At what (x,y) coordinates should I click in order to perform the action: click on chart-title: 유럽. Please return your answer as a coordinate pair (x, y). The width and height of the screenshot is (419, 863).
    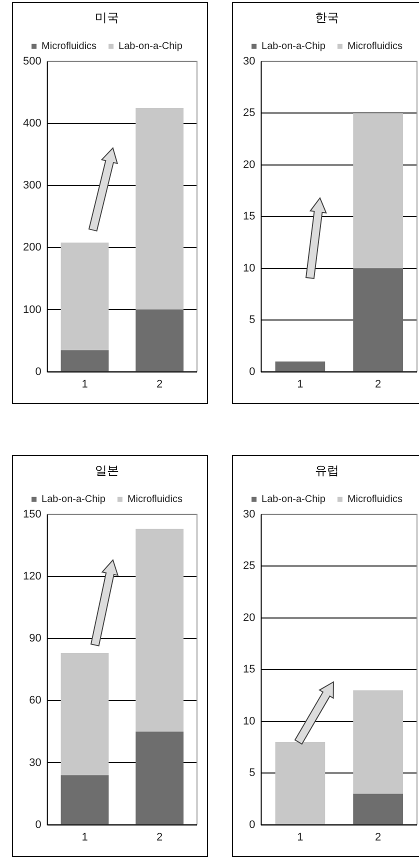
    Looking at the image, I should click on (327, 470).